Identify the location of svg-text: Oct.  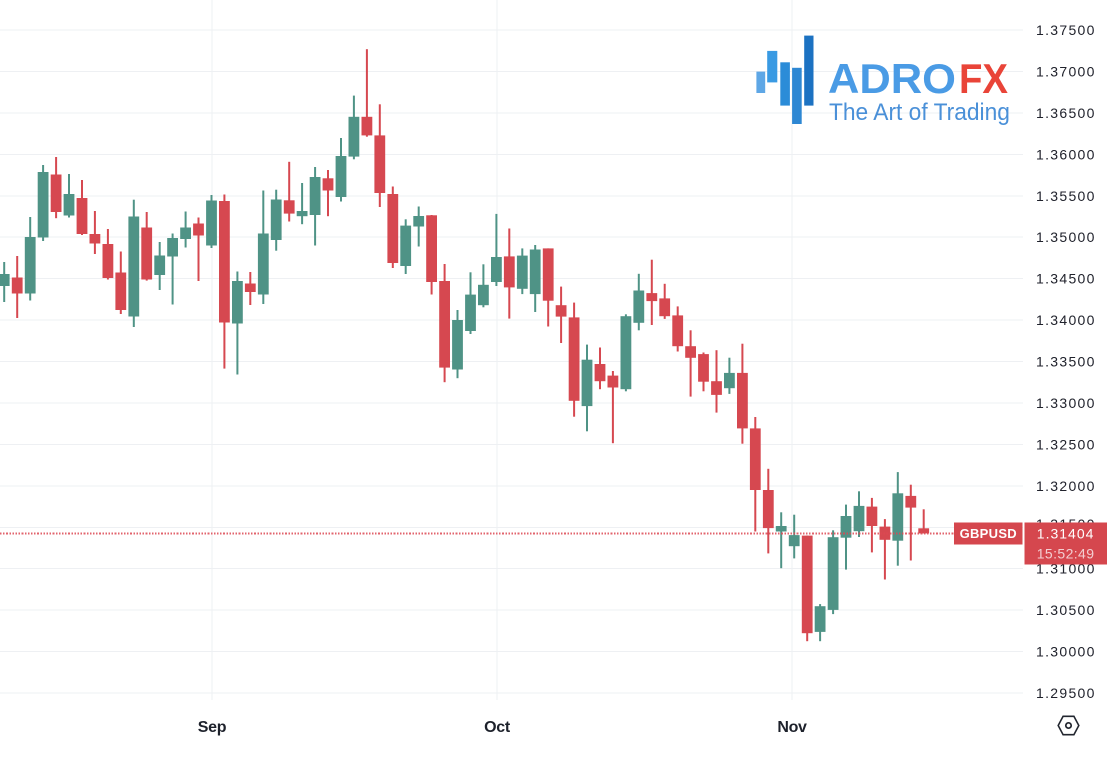
(497, 727).